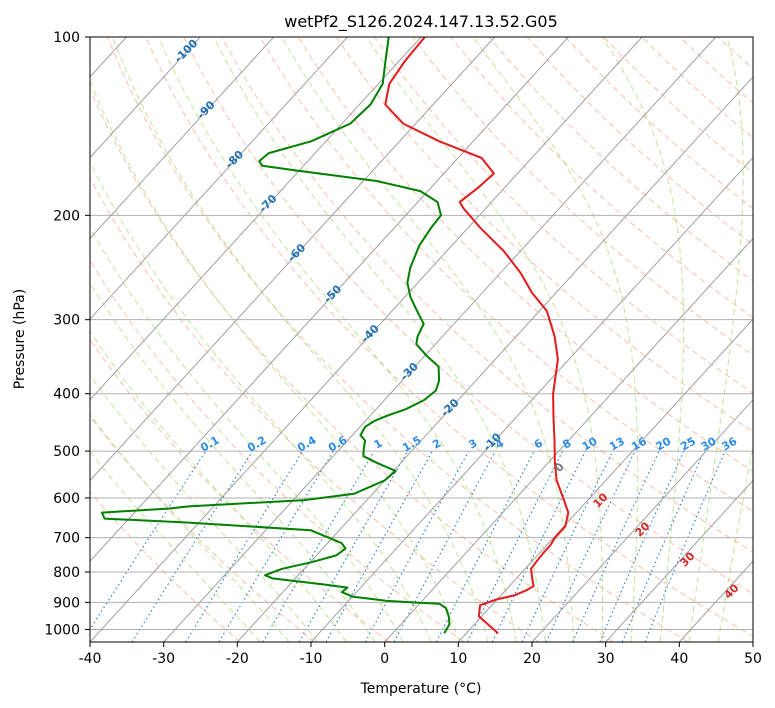 The image size is (775, 708). Describe the element at coordinates (458, 659) in the screenshot. I see `x-tick-label: 10` at that location.